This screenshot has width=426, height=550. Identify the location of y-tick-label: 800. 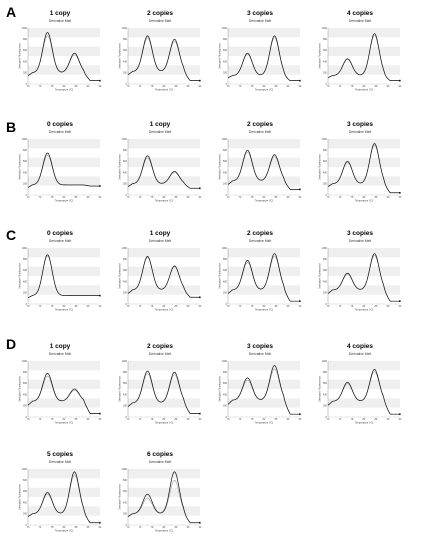
(25, 39).